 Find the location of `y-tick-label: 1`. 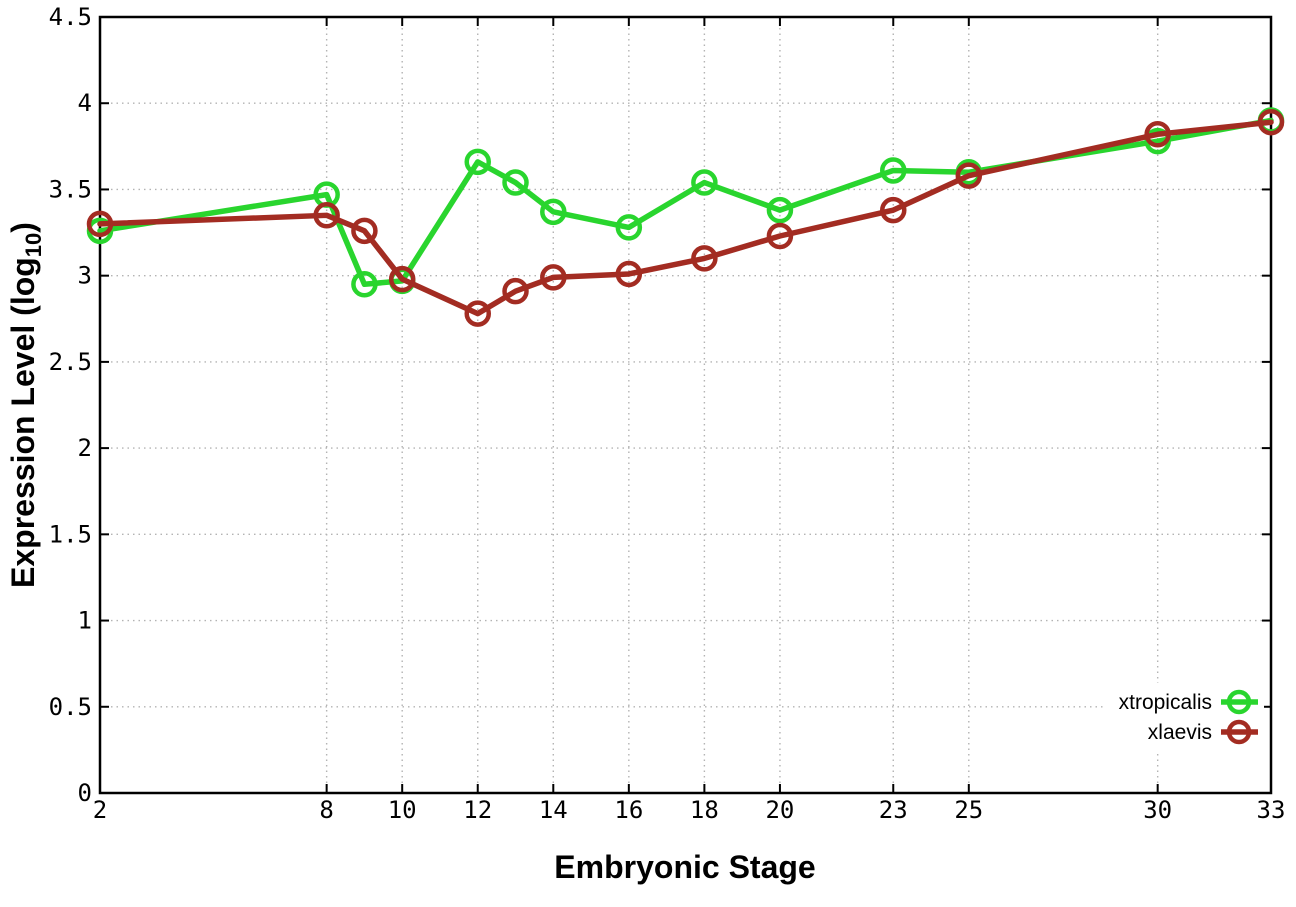

y-tick-label: 1 is located at coordinates (85, 621).